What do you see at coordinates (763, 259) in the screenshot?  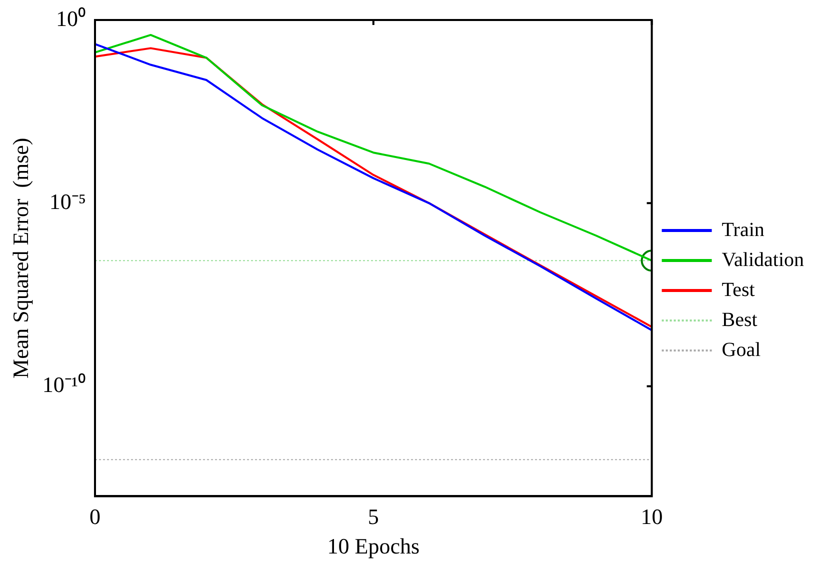 I see `legend-label: Validation` at bounding box center [763, 259].